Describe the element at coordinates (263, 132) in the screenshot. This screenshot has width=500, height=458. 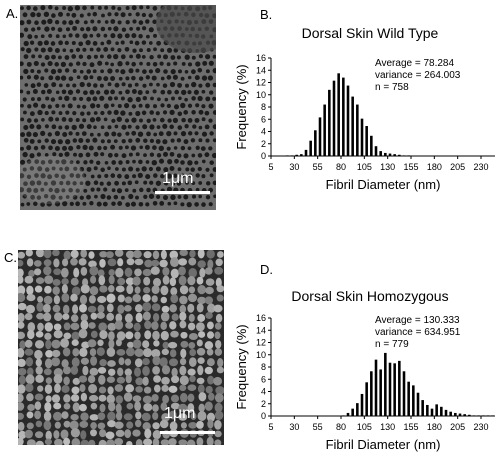
I see `c0-ytick-label-2: 4` at that location.